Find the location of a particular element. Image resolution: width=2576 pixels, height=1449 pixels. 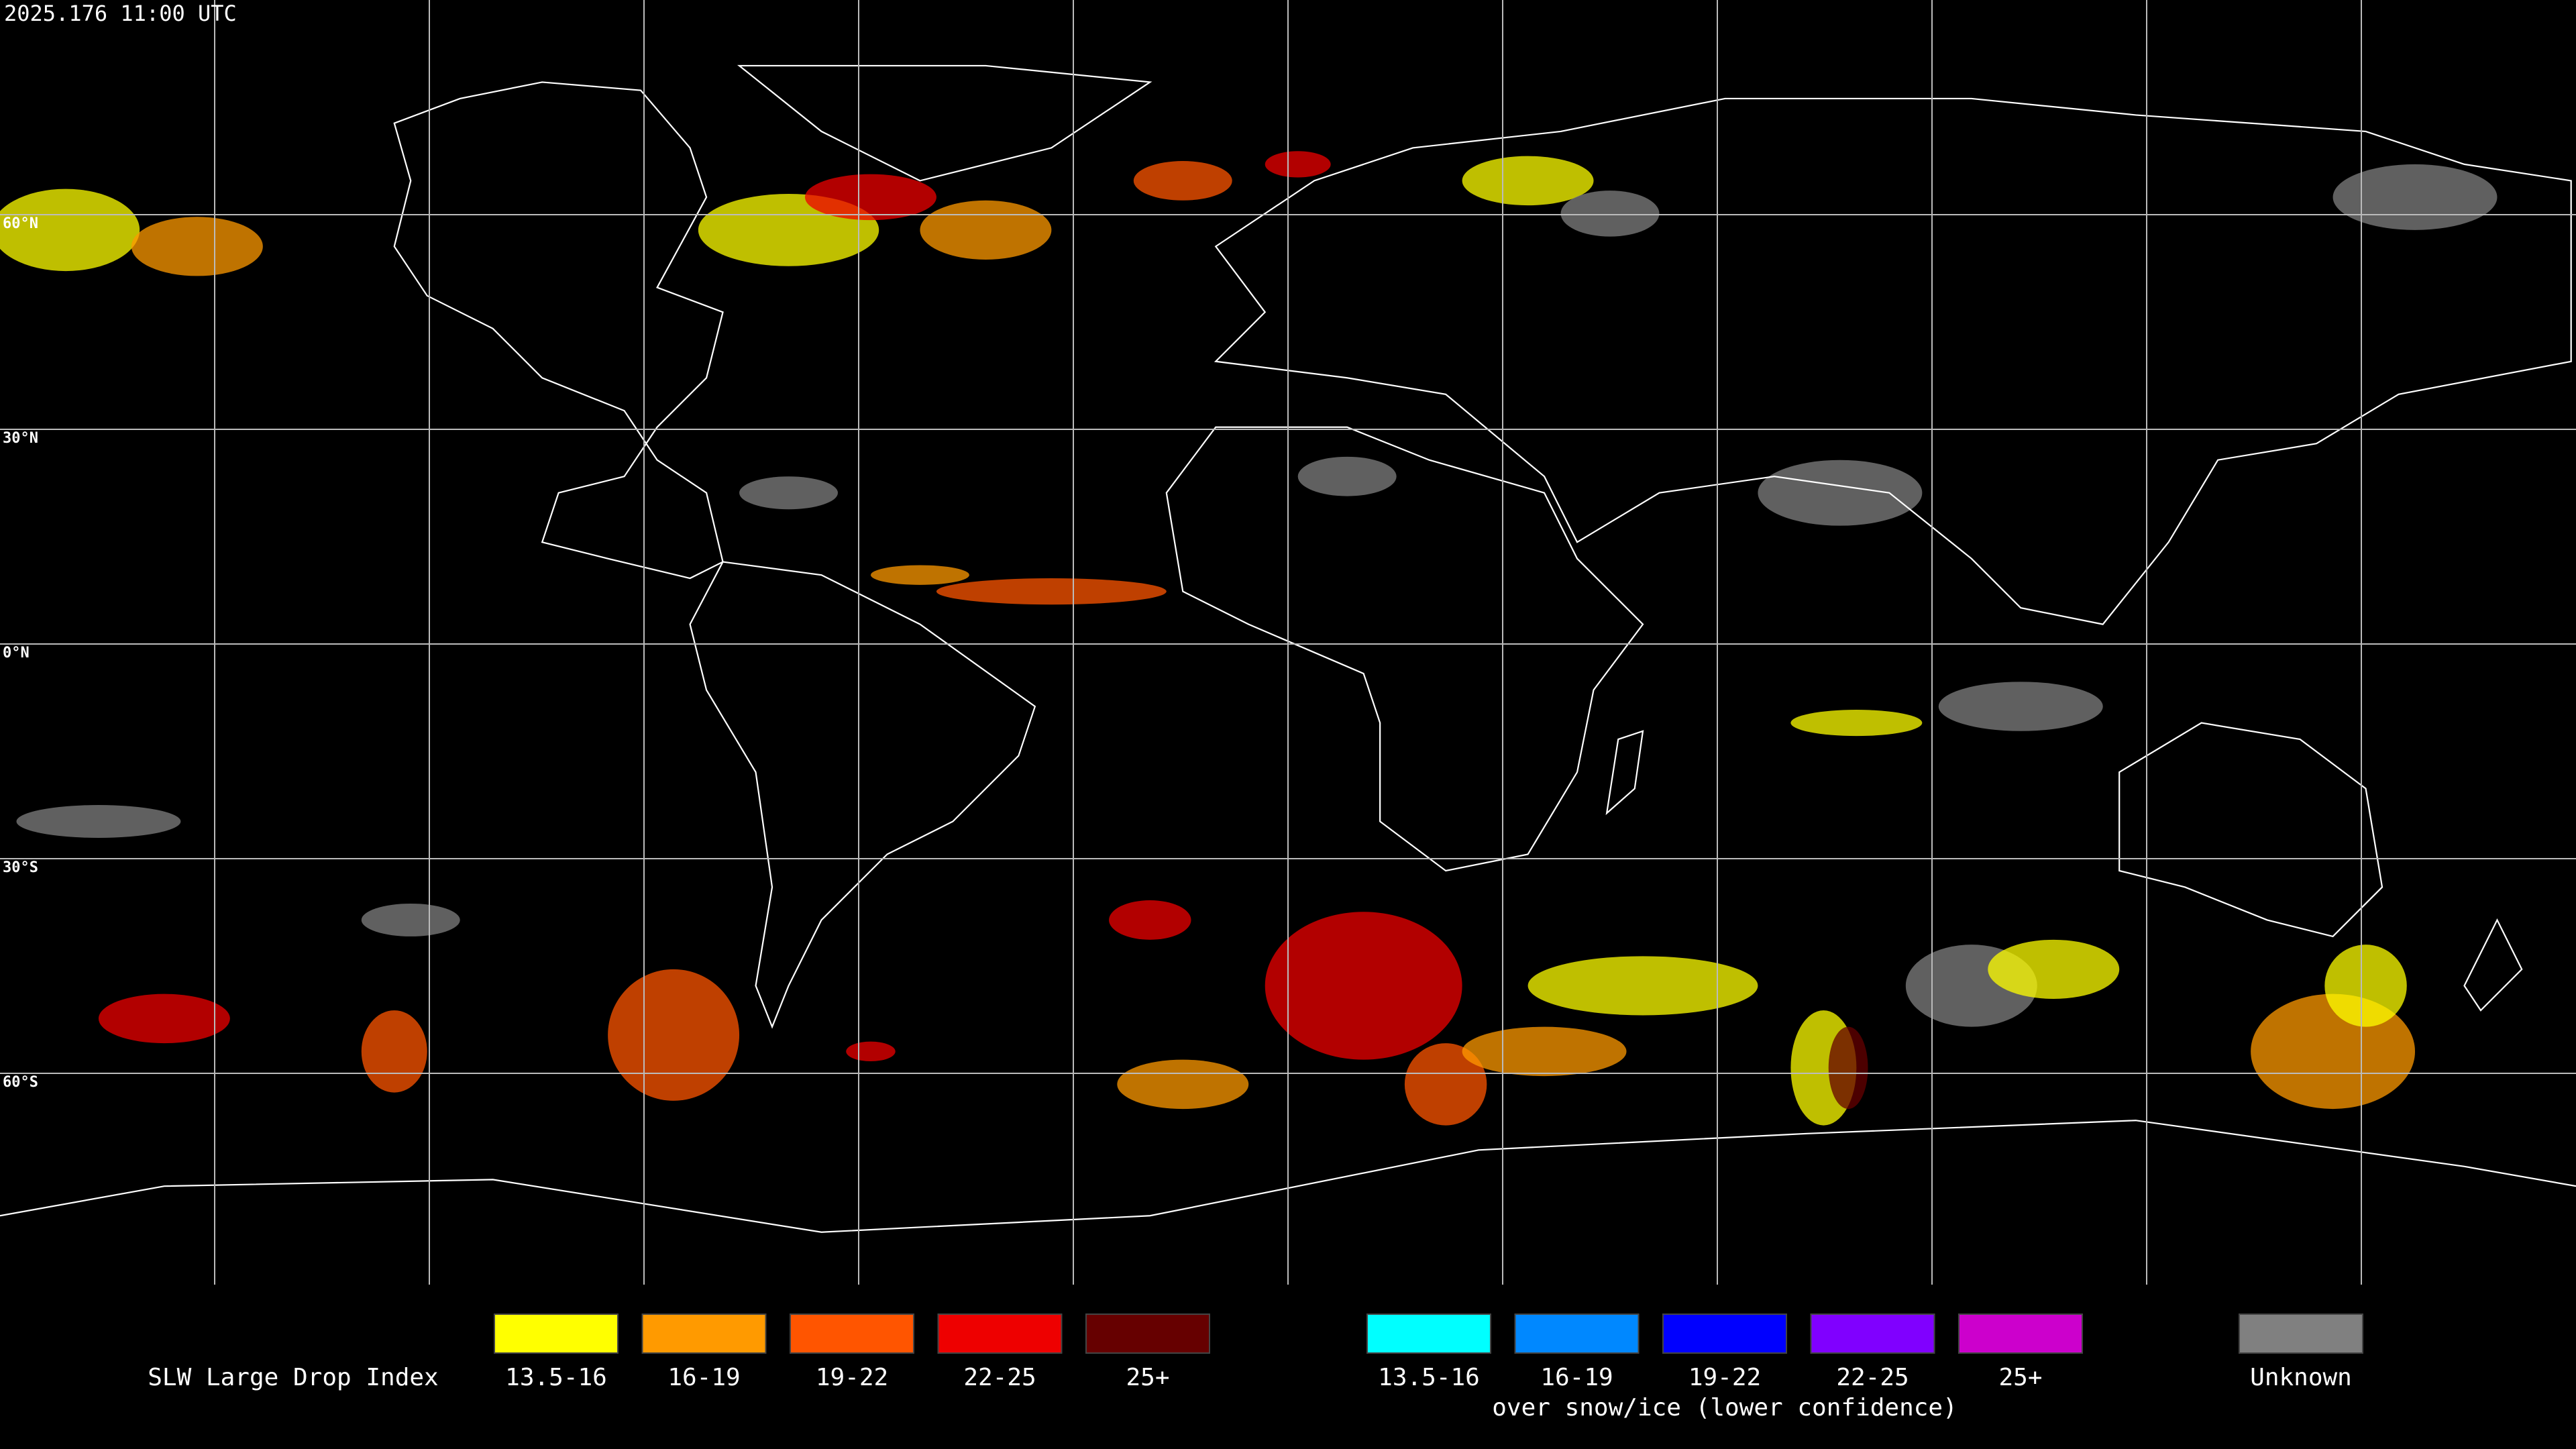

greenland is located at coordinates (944, 123).